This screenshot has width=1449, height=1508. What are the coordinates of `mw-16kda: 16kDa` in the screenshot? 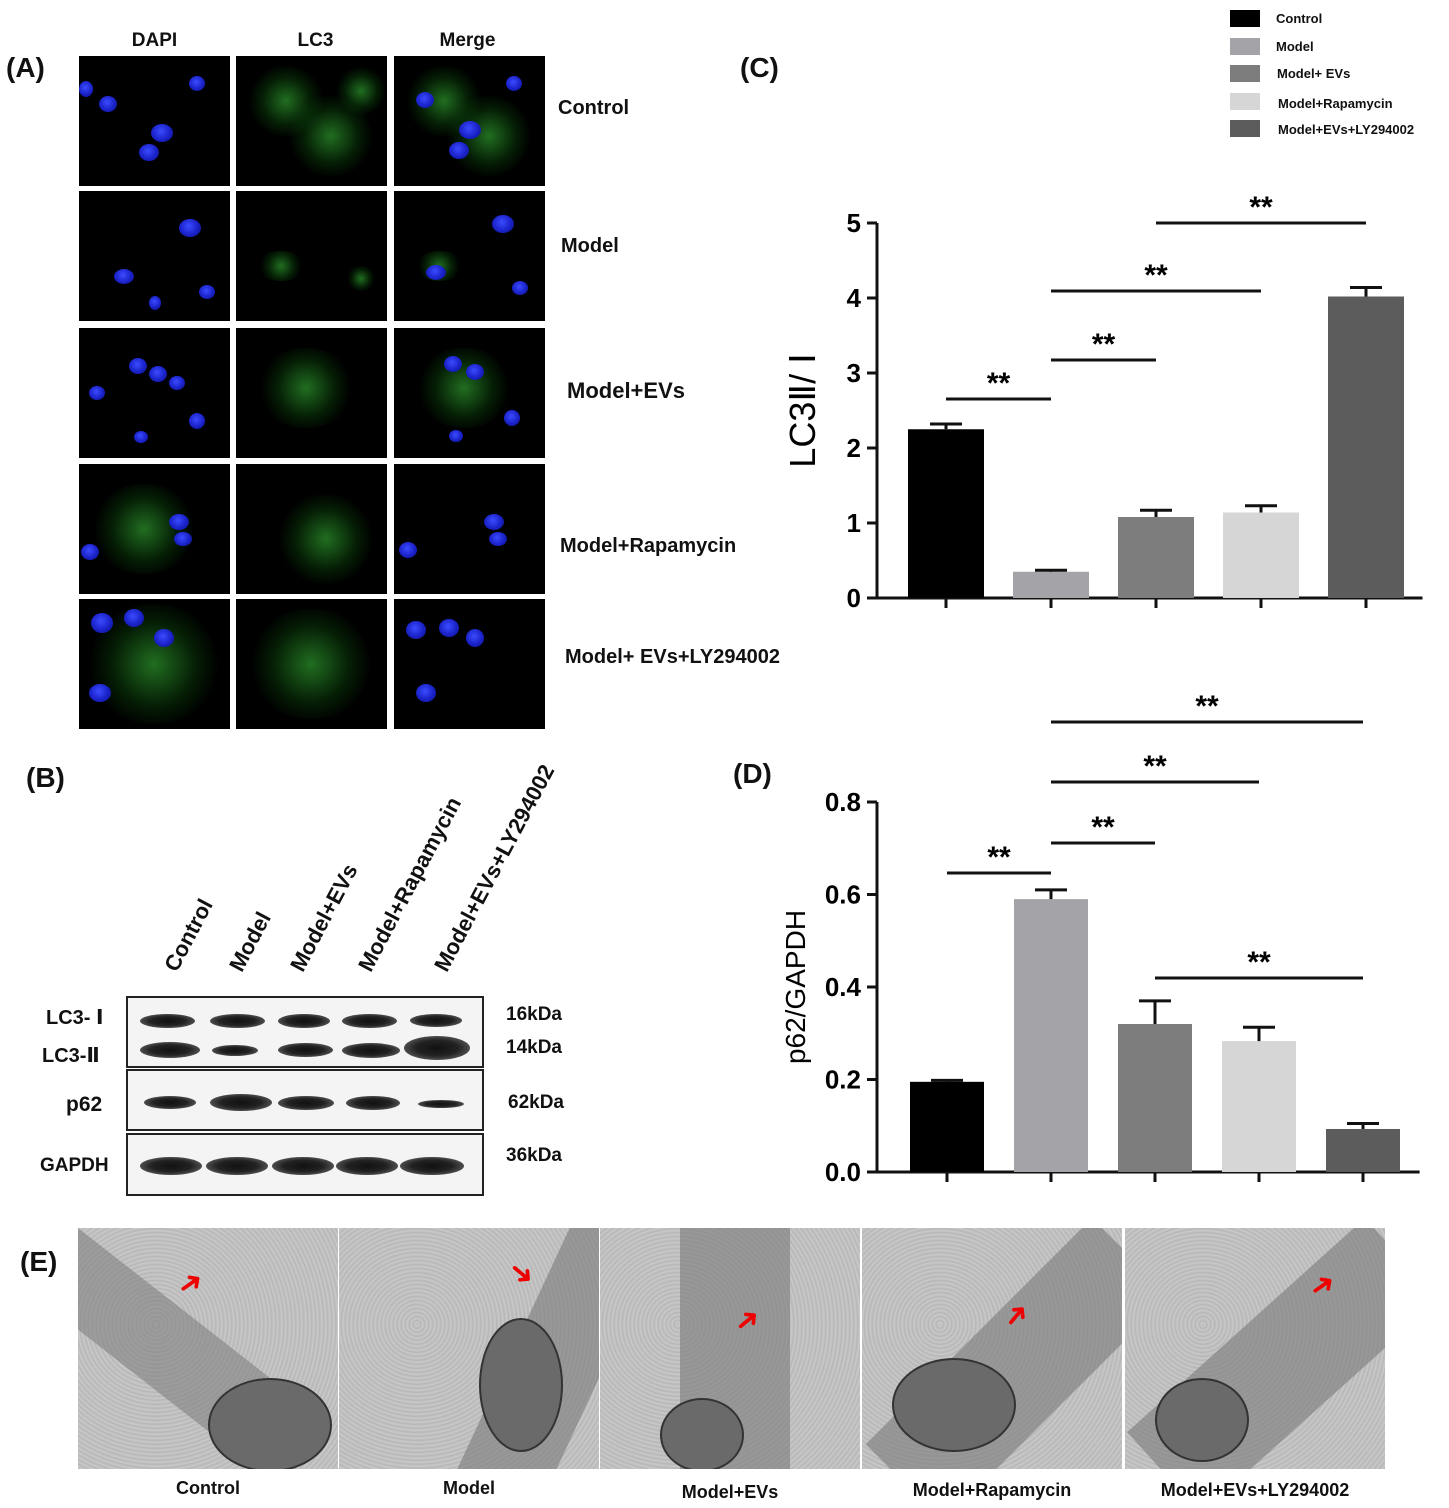 It's located at (534, 1014).